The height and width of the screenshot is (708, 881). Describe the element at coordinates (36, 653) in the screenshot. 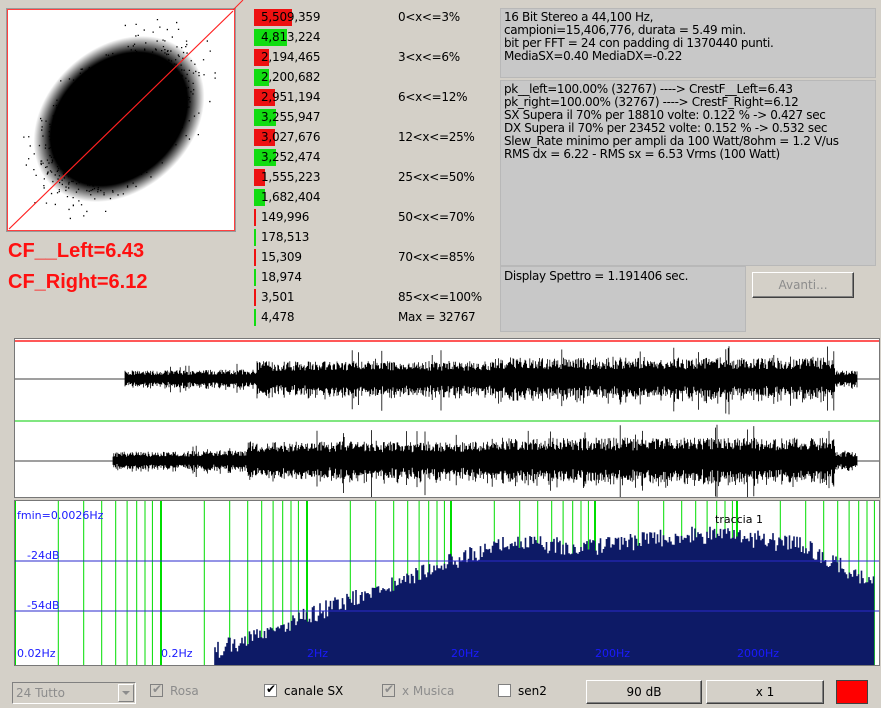

I see `freq-label-0: 0.02Hz` at that location.